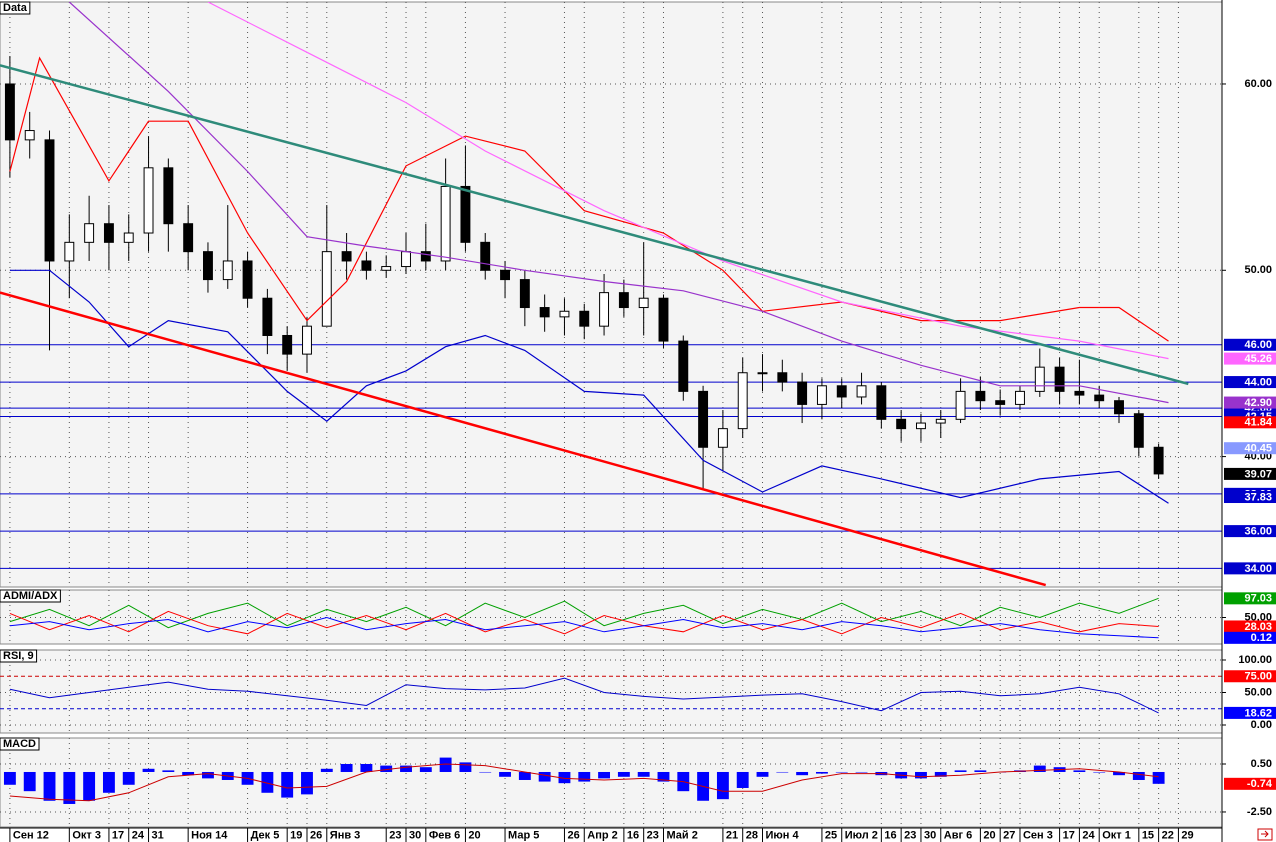 The width and height of the screenshot is (1276, 842). I want to click on price-box-label: 36.00, so click(1258, 532).